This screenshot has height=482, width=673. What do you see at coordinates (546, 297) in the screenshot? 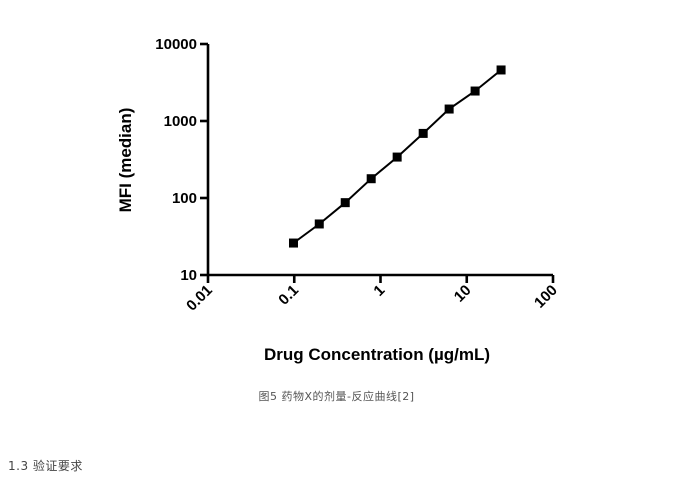
I see `x-tick-label: 100` at bounding box center [546, 297].